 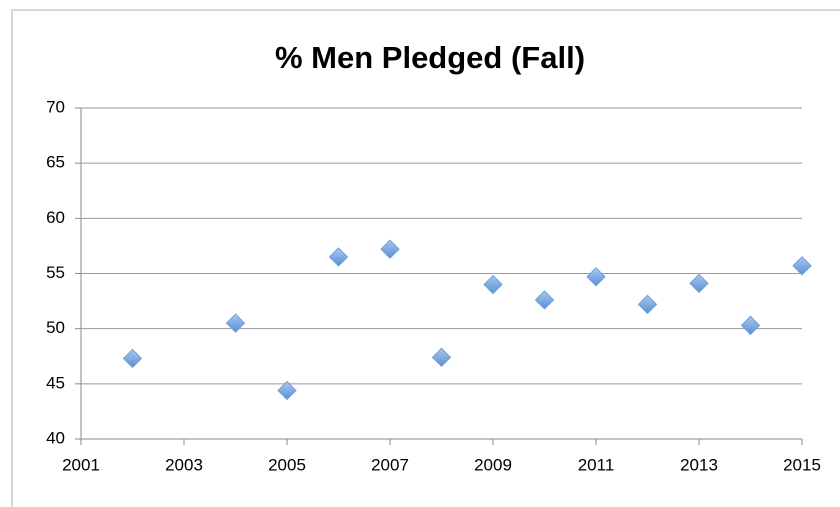 What do you see at coordinates (184, 464) in the screenshot?
I see `x-tick-label: 2003` at bounding box center [184, 464].